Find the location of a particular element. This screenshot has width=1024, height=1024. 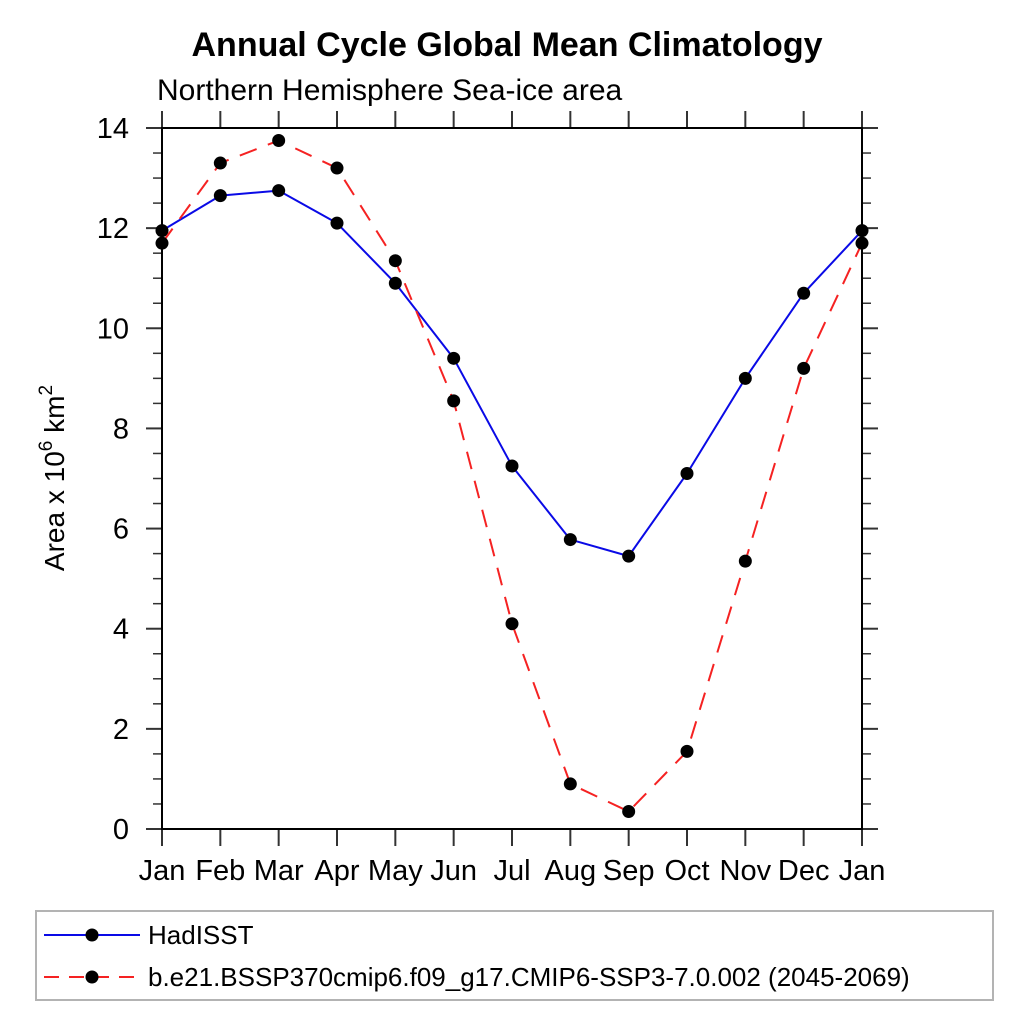

x-tick-label: May is located at coordinates (395, 871).